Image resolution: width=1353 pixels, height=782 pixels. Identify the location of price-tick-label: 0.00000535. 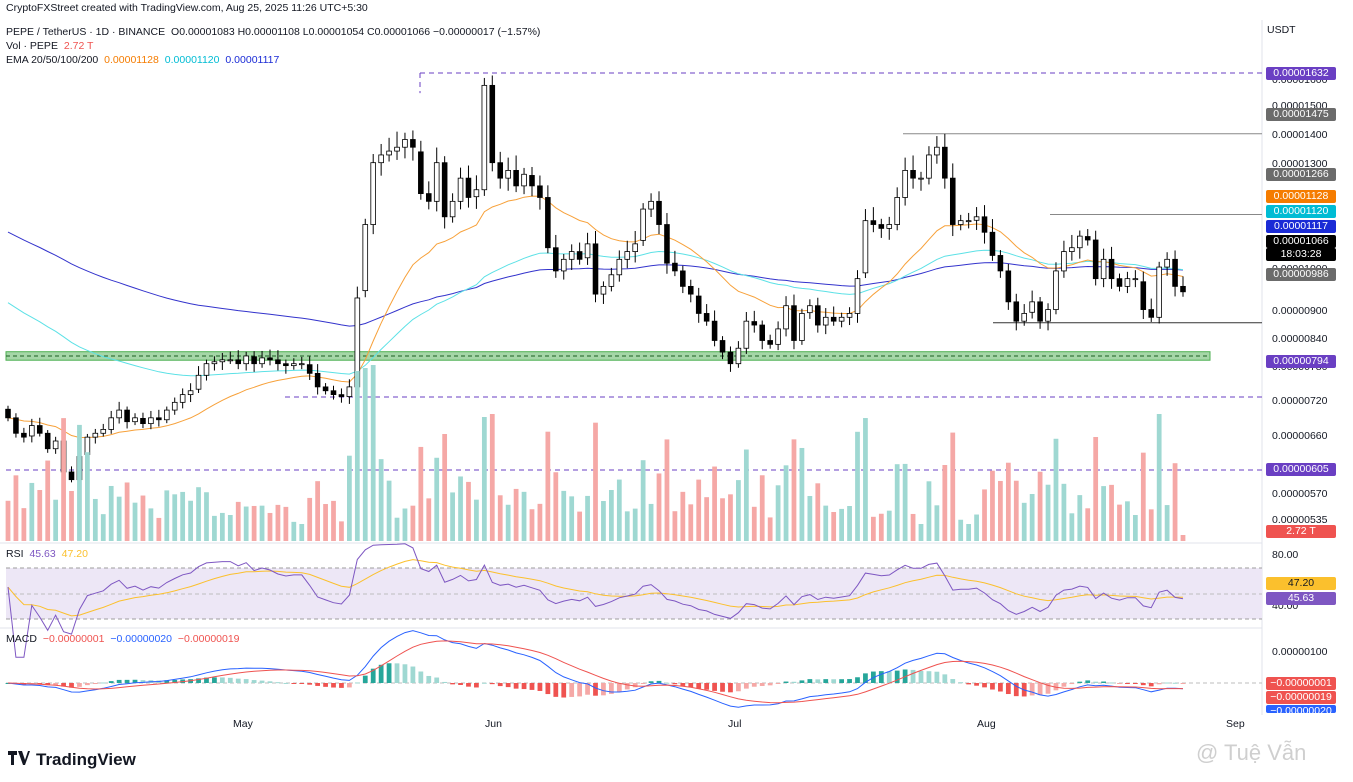
(1300, 520).